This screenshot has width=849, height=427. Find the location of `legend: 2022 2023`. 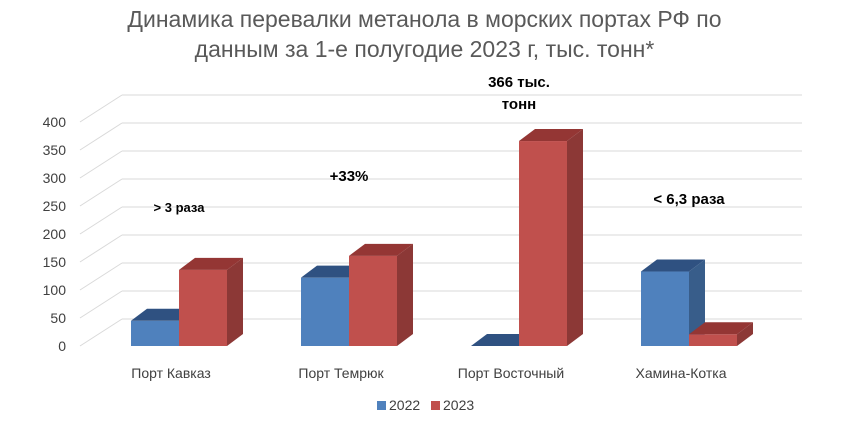

legend: 2022 2023 is located at coordinates (425, 405).